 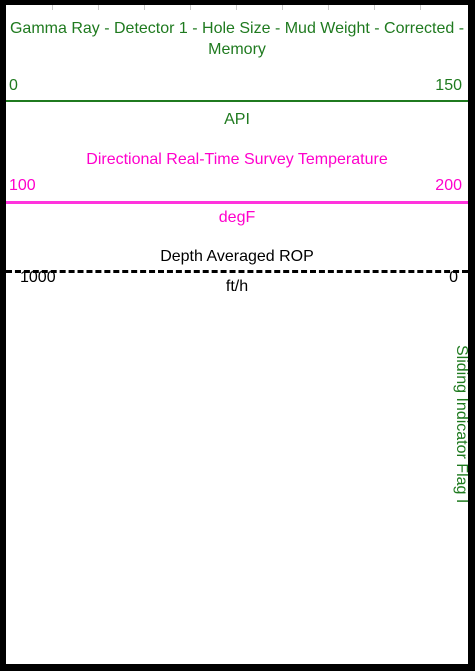 What do you see at coordinates (237, 271) in the screenshot?
I see `rop-curve-line` at bounding box center [237, 271].